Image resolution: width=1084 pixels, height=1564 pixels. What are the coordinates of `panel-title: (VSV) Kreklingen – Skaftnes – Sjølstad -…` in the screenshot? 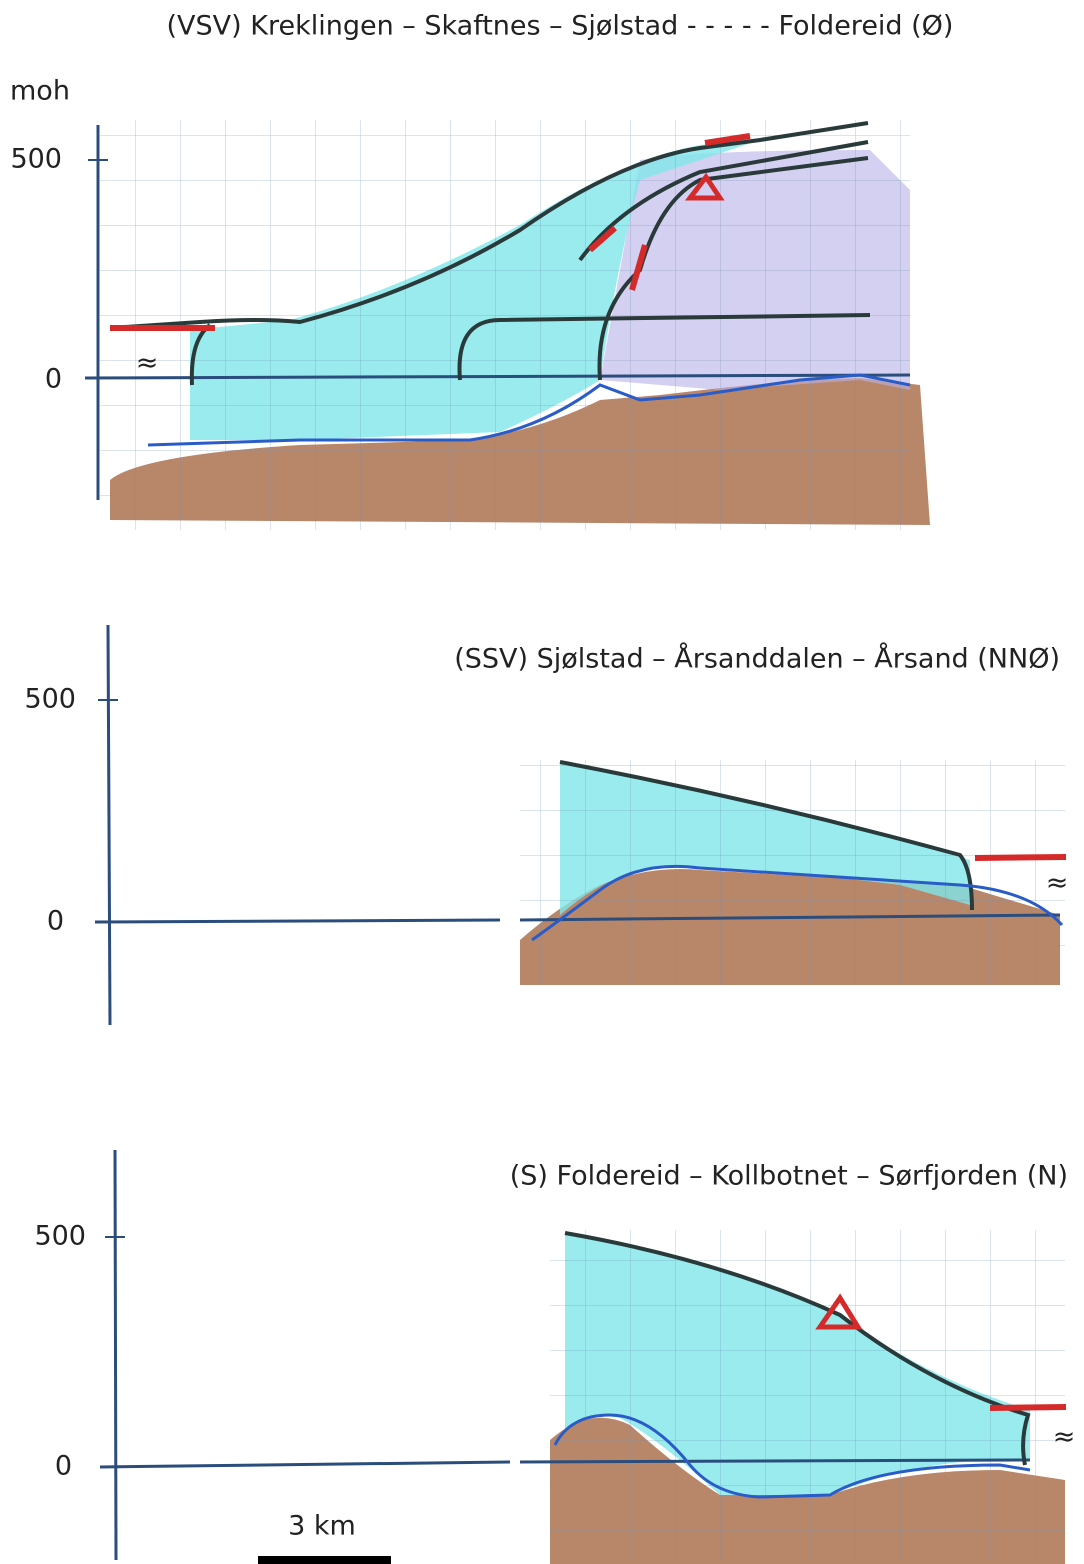 It's located at (560, 26).